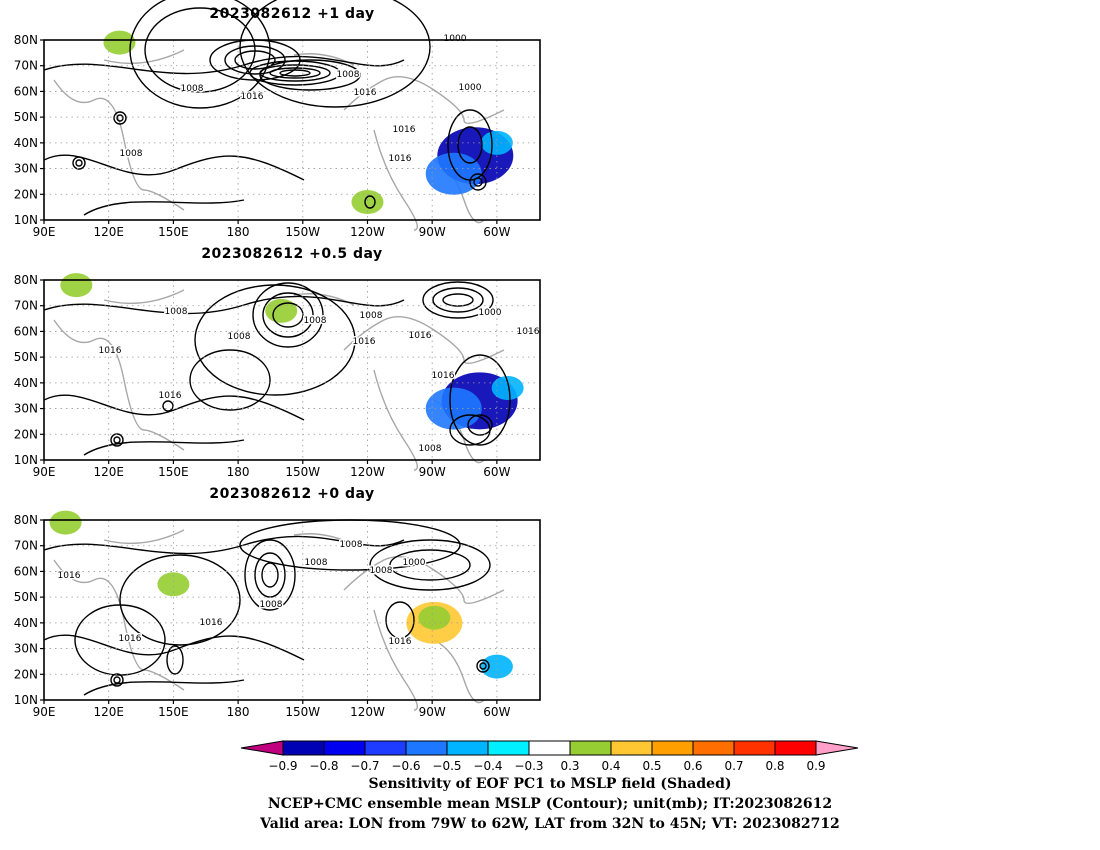 This screenshot has height=850, width=1100. I want to click on colorbar-label: 0.4, so click(610, 766).